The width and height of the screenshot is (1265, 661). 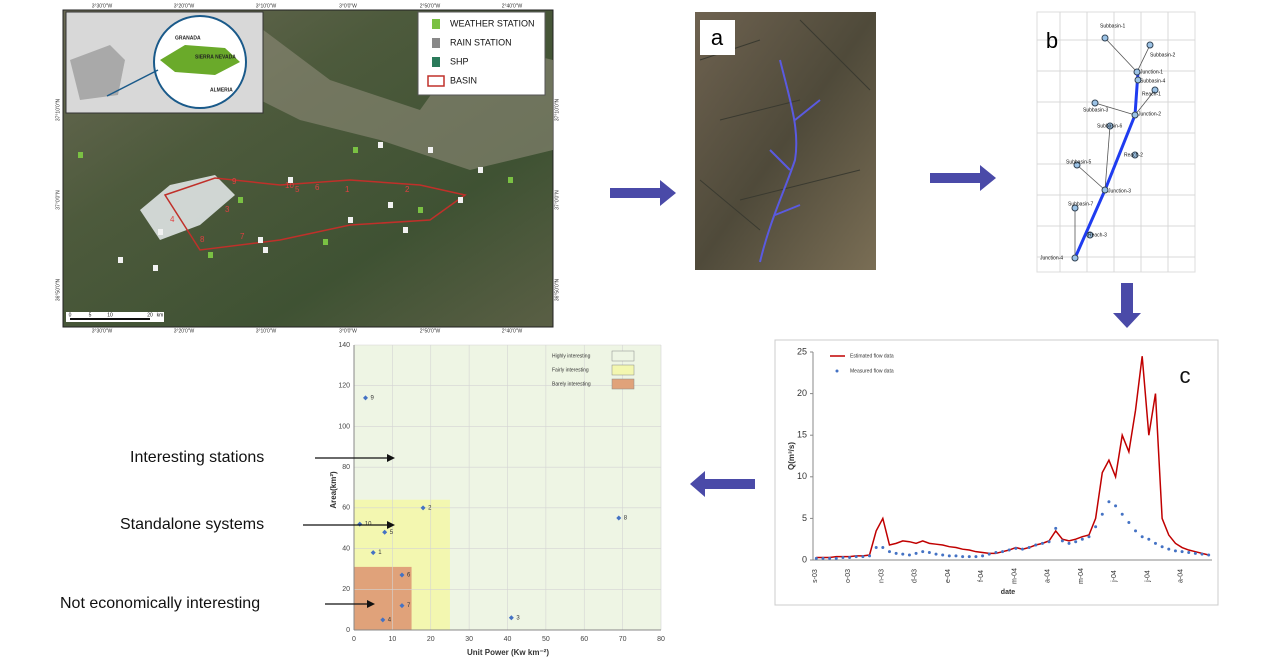 I want to click on node-label: Reach-1, so click(x=1151, y=94).